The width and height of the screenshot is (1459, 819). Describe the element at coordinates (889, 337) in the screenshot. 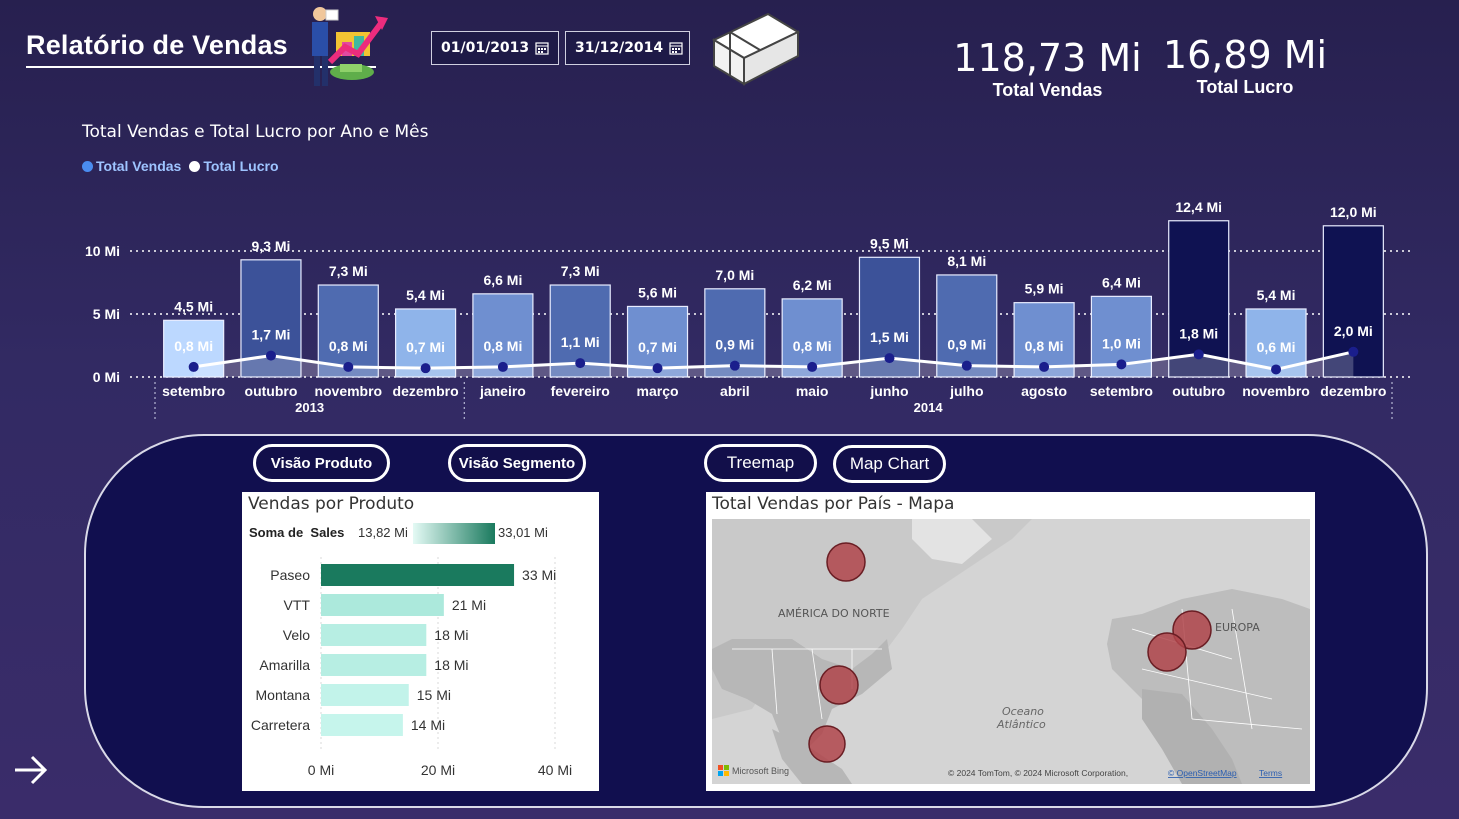

I see `profit-data-label: 1,5 Mi` at that location.